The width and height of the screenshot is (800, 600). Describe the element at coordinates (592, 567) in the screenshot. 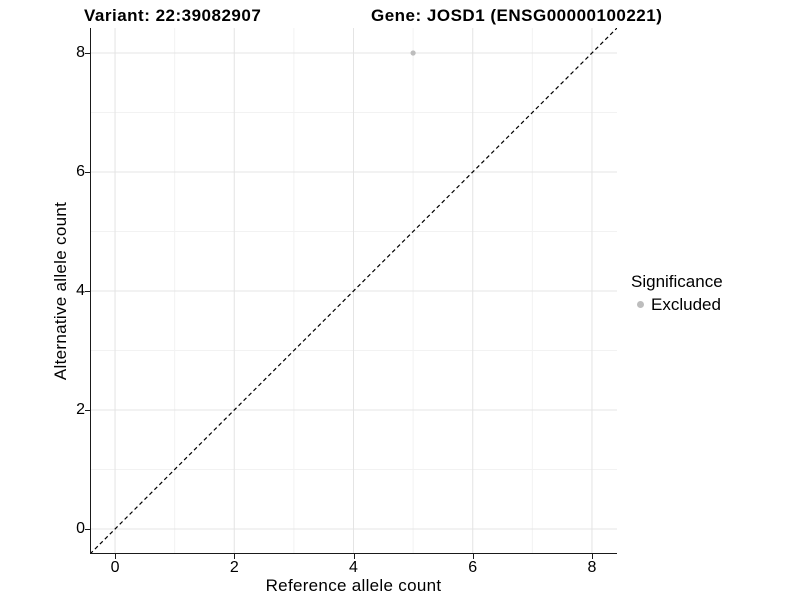

I see `x-tick-label: 8` at that location.